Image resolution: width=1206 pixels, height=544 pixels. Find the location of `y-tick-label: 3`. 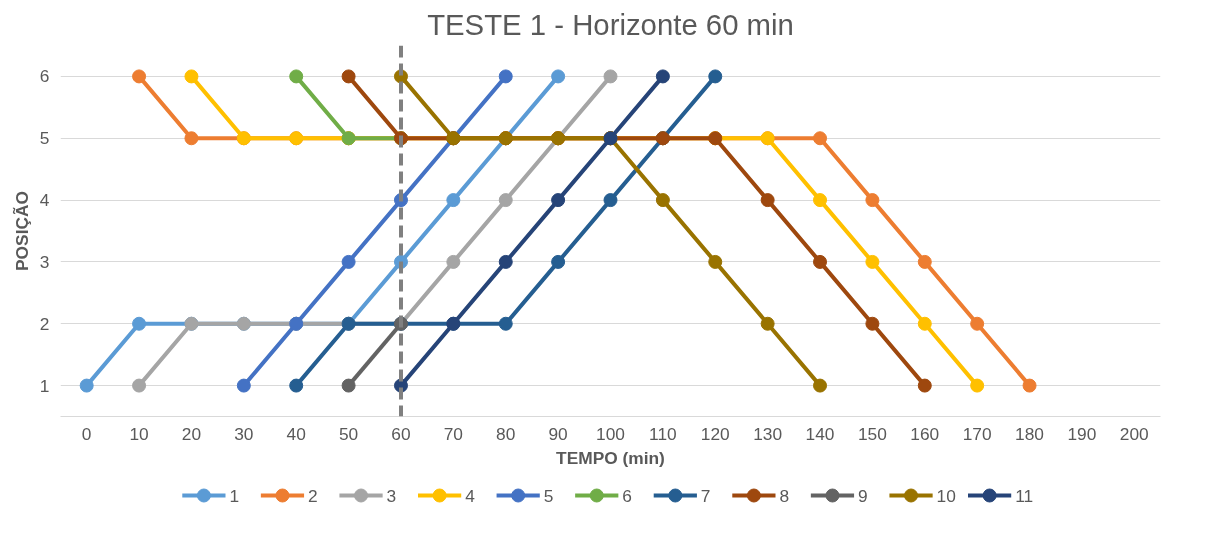

y-tick-label: 3 is located at coordinates (44, 261).